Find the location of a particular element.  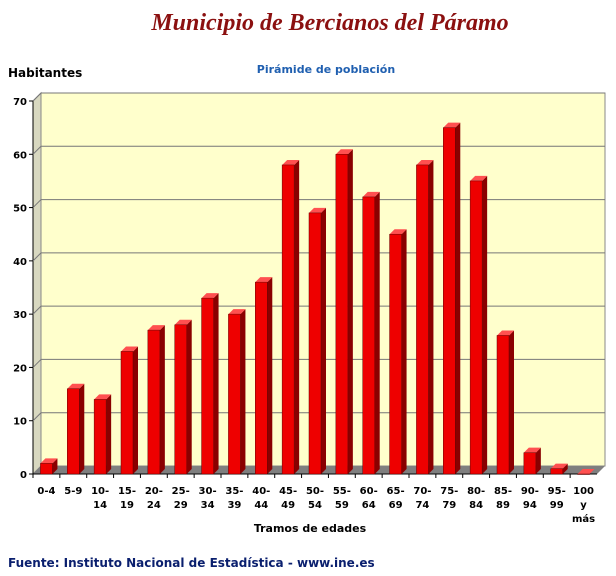

x-tick-label: 75-79 is located at coordinates (449, 498).